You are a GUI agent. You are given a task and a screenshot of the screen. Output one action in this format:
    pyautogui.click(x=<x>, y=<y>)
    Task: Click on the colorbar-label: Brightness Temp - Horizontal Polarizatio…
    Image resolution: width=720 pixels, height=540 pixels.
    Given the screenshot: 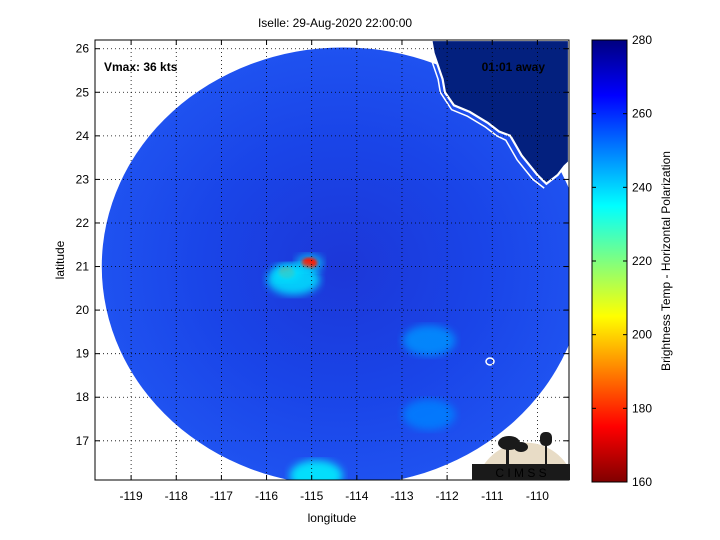 What is the action you would take?
    pyautogui.click(x=666, y=261)
    